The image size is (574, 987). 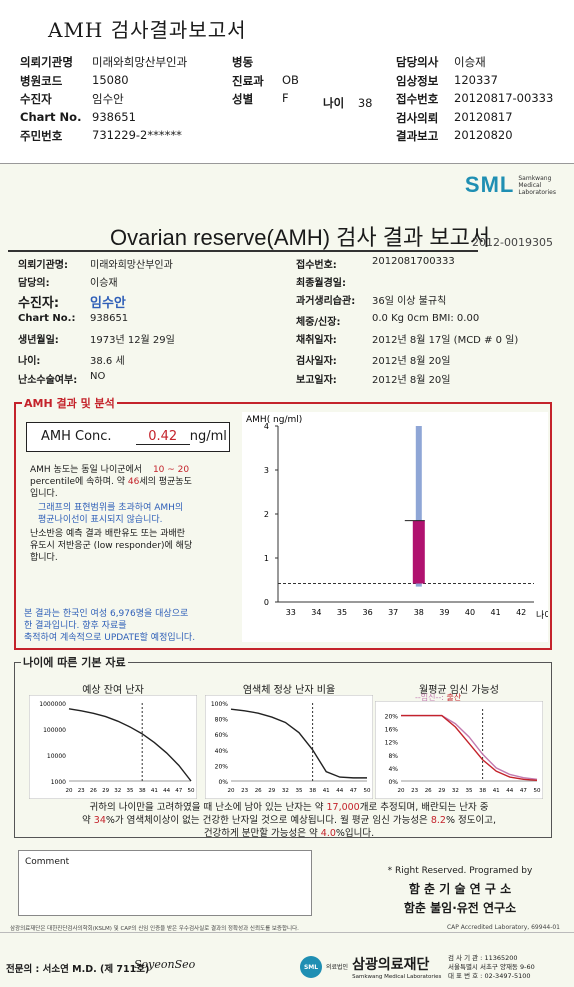 I want to click on mini-plot-3: 20% 16% 12% 8% 4% 0%20 23 26 29 32 35 38 41 44 47 50, so click(x=459, y=750).